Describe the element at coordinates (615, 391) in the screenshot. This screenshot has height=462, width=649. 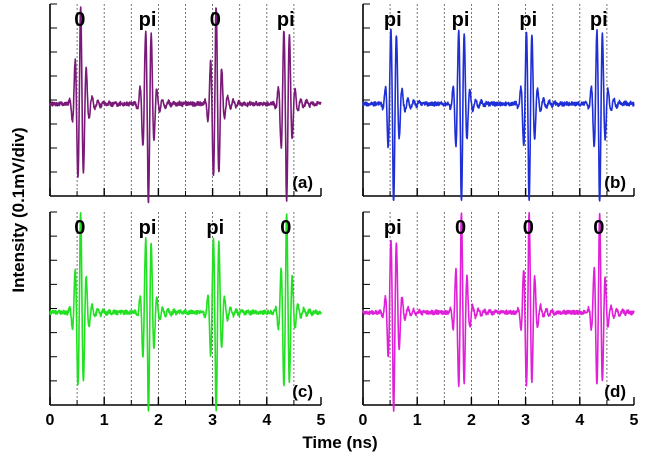
I see `panel-label: (d)` at that location.